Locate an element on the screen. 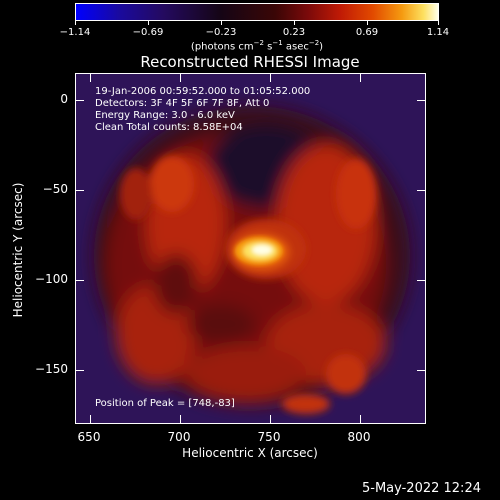 Image resolution: width=500 pixels, height=500 pixels. plot-timestamp: 5-May-2022 12:24 is located at coordinates (421, 488).